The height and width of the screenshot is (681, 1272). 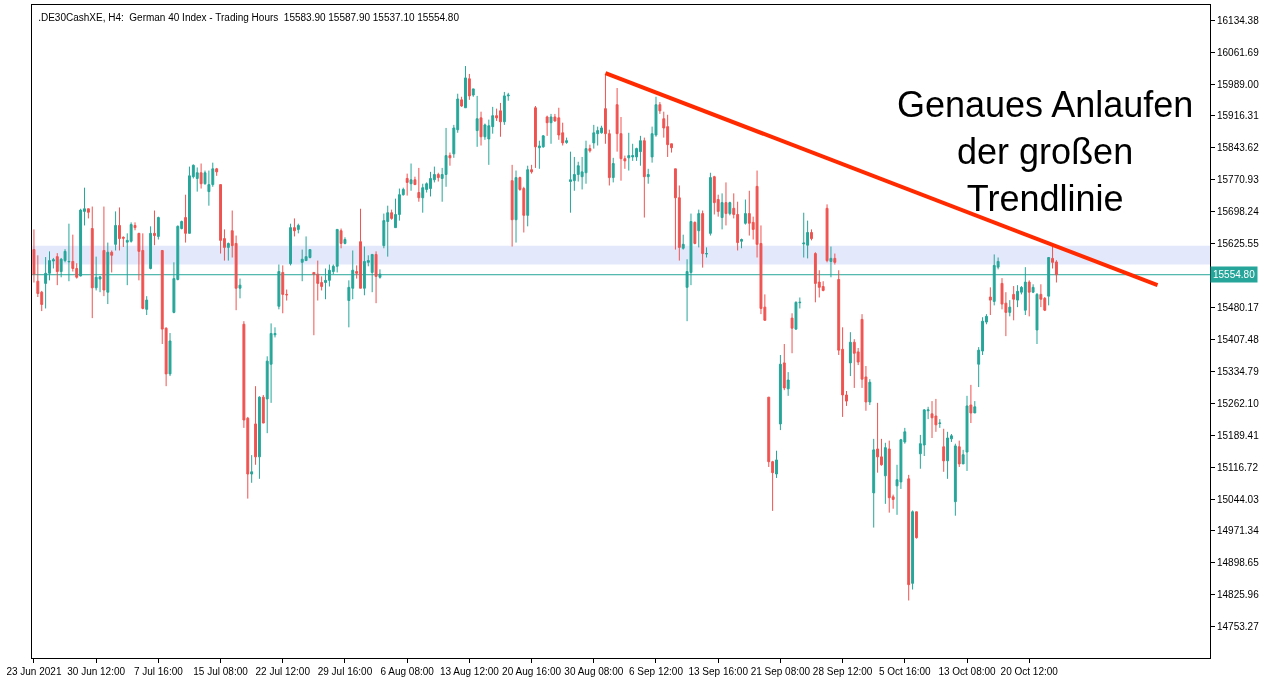 What do you see at coordinates (967, 671) in the screenshot?
I see `x-tick-label: 13 Oct 08:00` at bounding box center [967, 671].